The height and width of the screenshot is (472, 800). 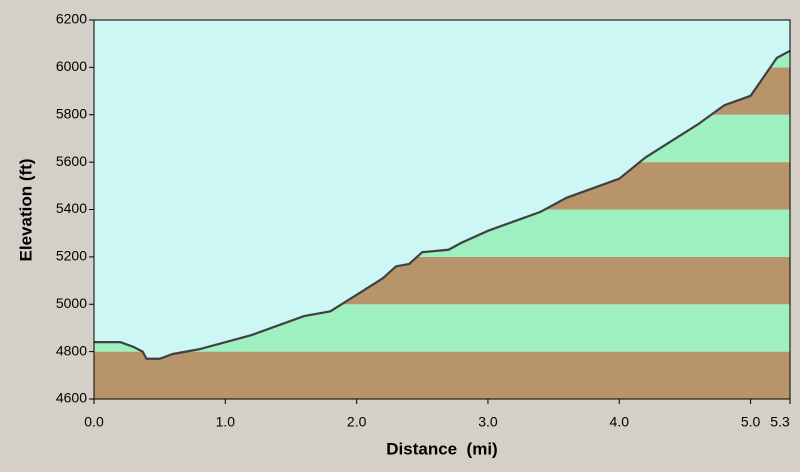 What do you see at coordinates (71, 303) in the screenshot?
I see `y-tick-label: 5000` at bounding box center [71, 303].